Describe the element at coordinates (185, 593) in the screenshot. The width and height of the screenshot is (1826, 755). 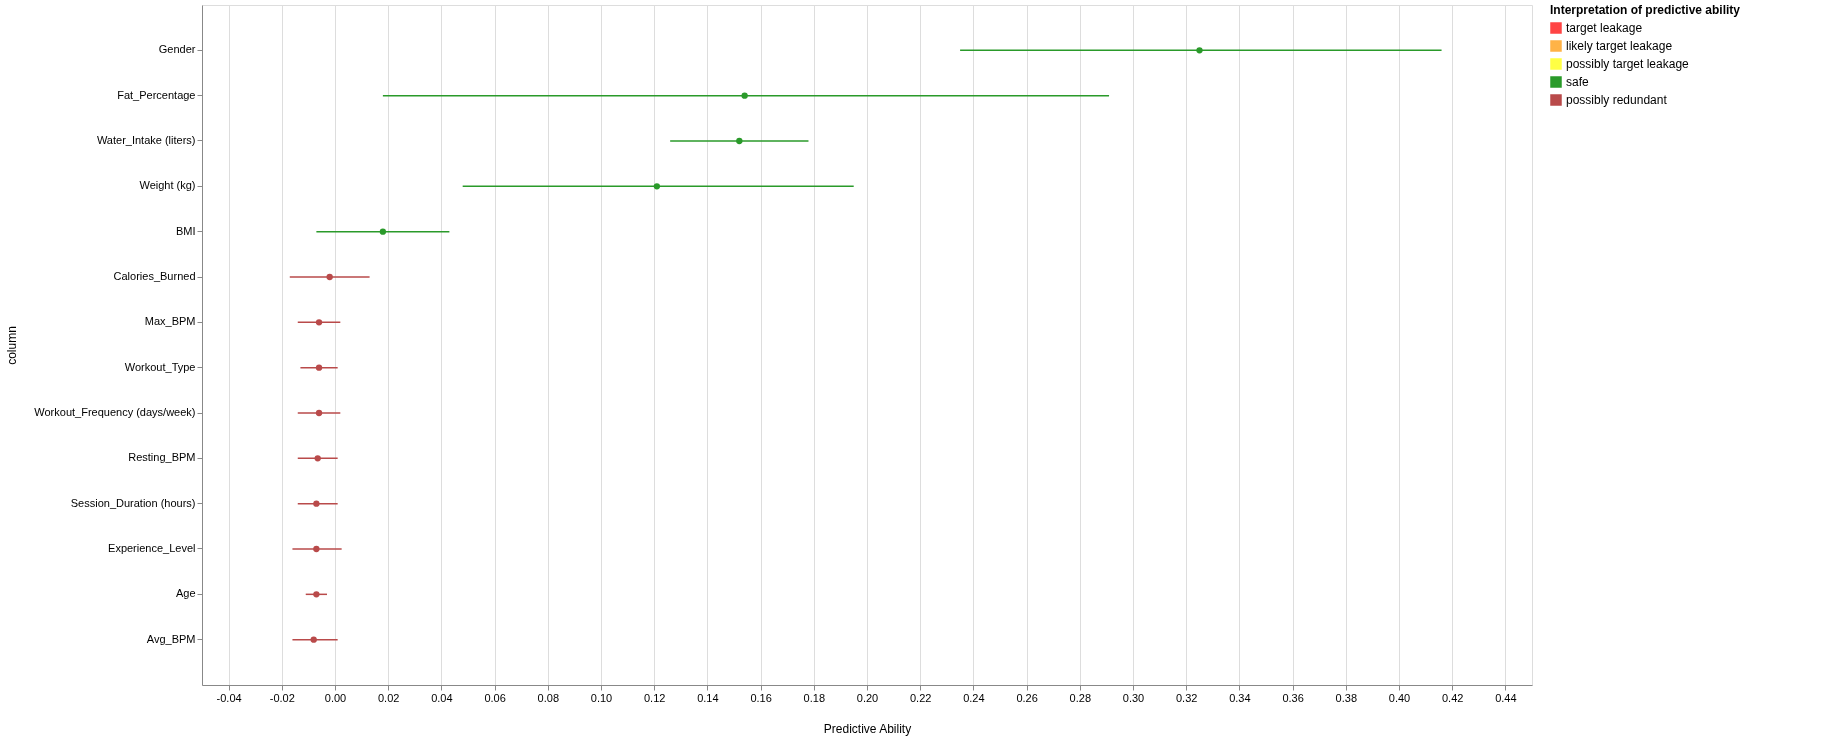
I see `y-tick-label: Age` at that location.